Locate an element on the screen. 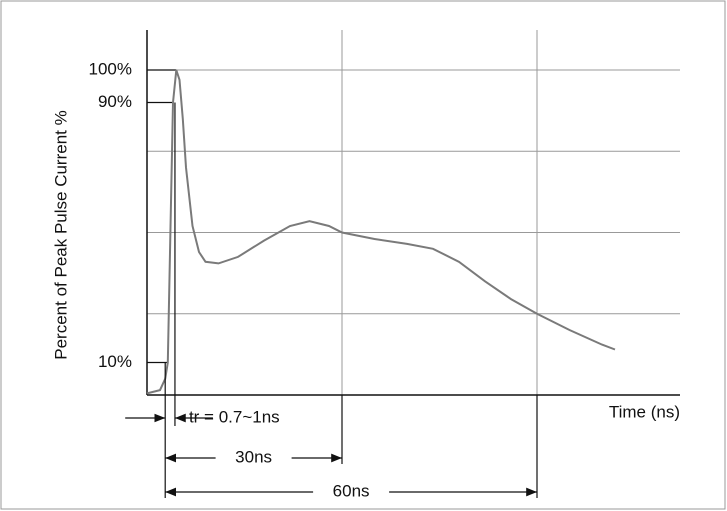  y-tick-label: 90% is located at coordinates (115, 101).